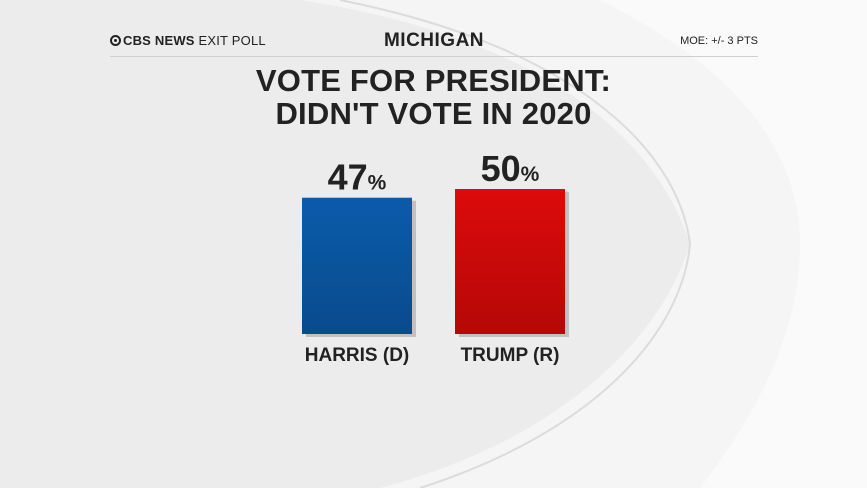 This screenshot has width=867, height=488. I want to click on brand-logo: CBS NEWS EXIT POLL, so click(188, 40).